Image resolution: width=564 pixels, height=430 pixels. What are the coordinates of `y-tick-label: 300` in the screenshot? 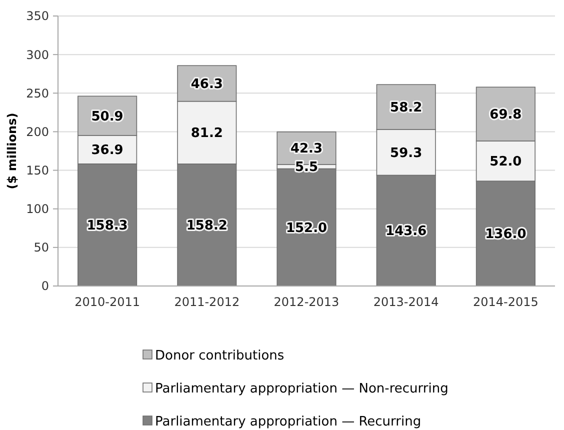 It's located at (37, 55).